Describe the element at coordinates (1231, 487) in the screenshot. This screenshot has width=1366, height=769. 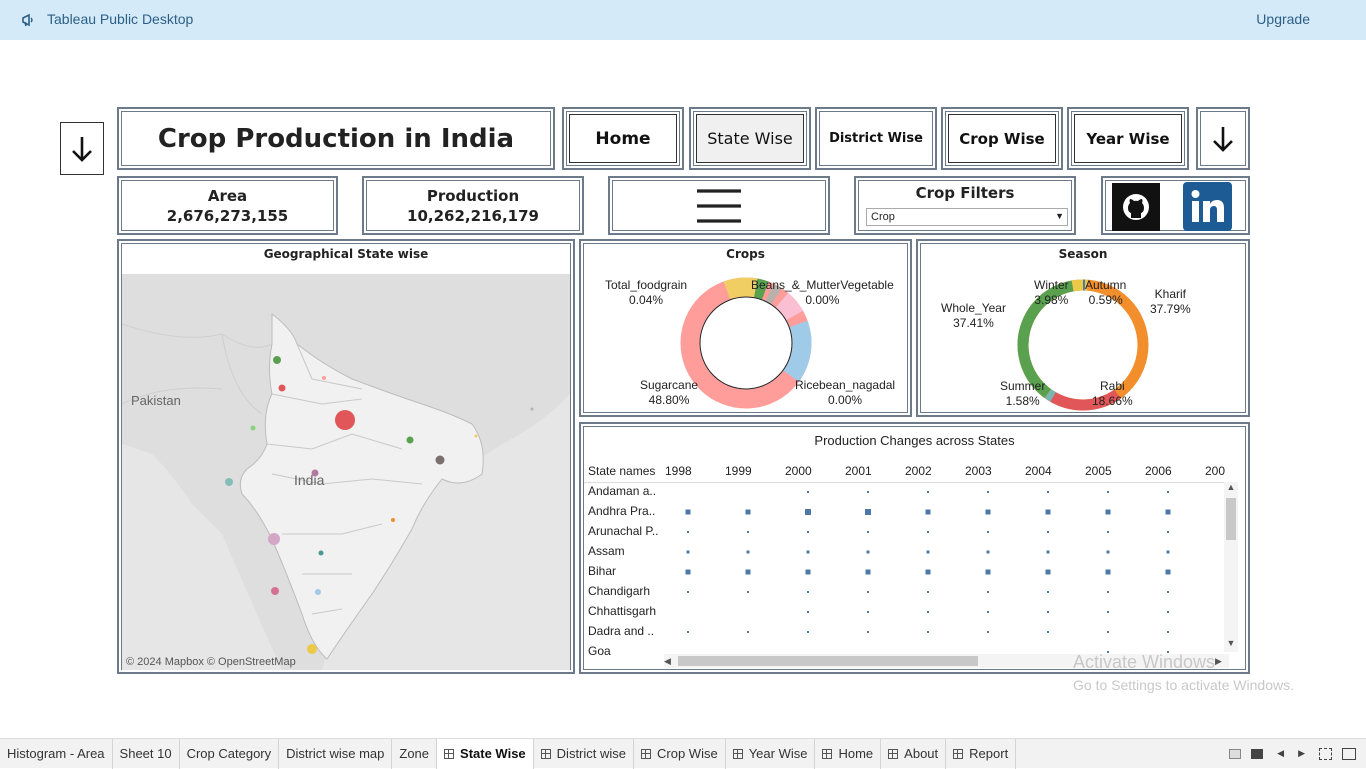
I see `scroll-up-icon: ▲` at that location.